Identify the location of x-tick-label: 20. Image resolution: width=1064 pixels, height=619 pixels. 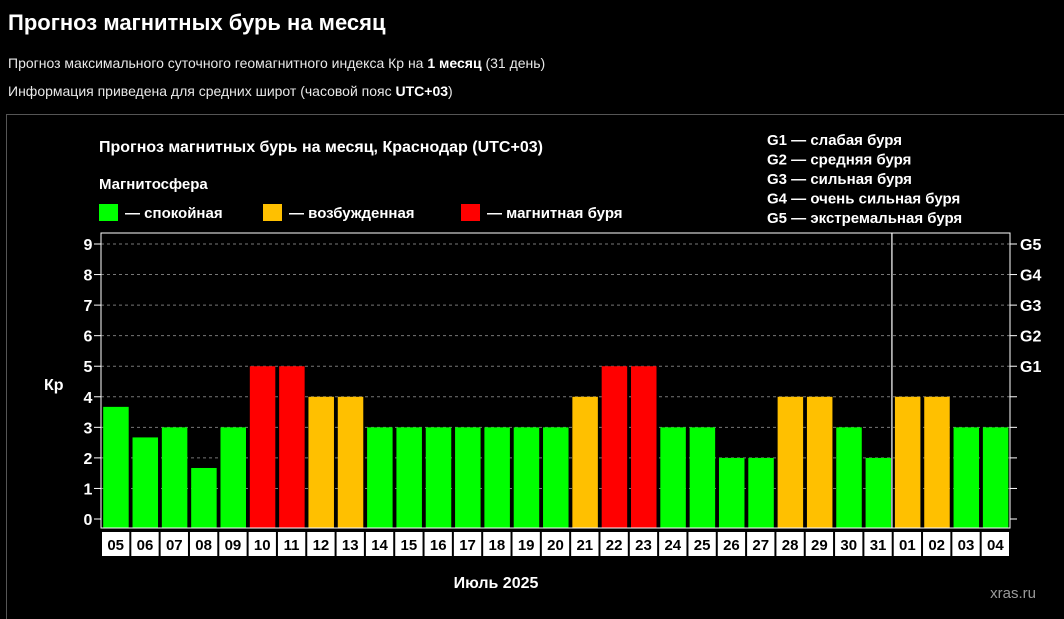
(555, 545).